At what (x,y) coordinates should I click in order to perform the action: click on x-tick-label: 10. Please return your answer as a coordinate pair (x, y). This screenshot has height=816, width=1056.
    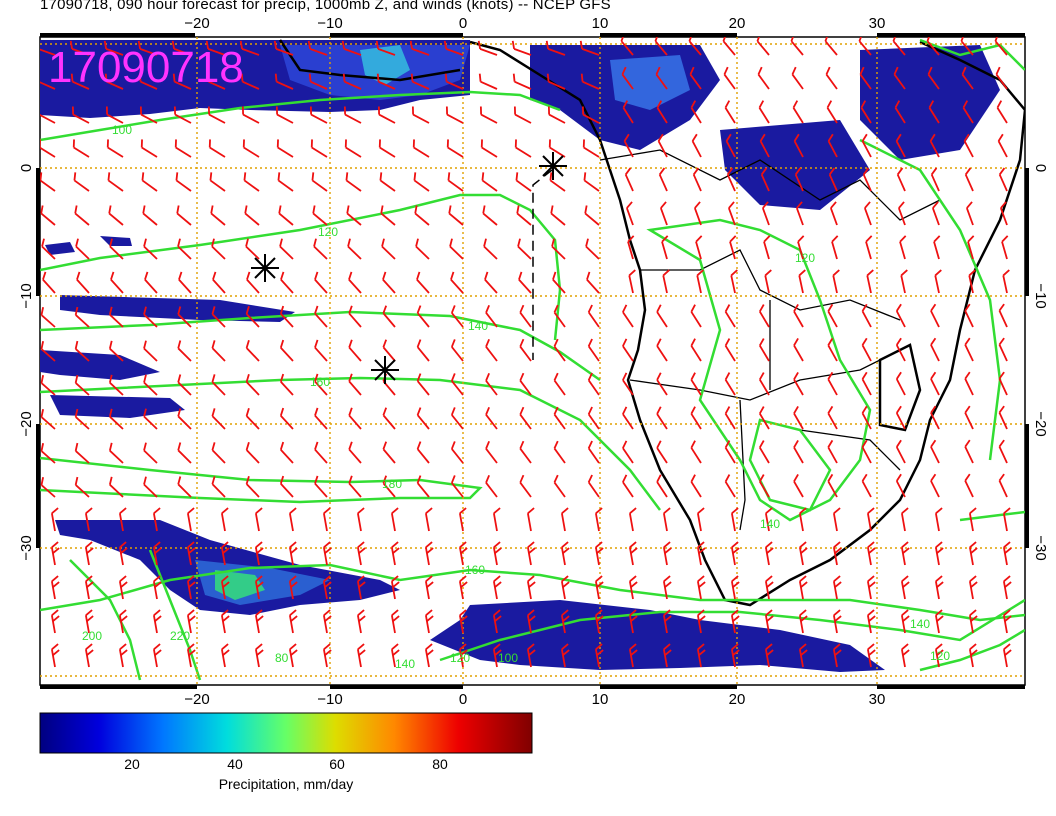
    Looking at the image, I should click on (600, 23).